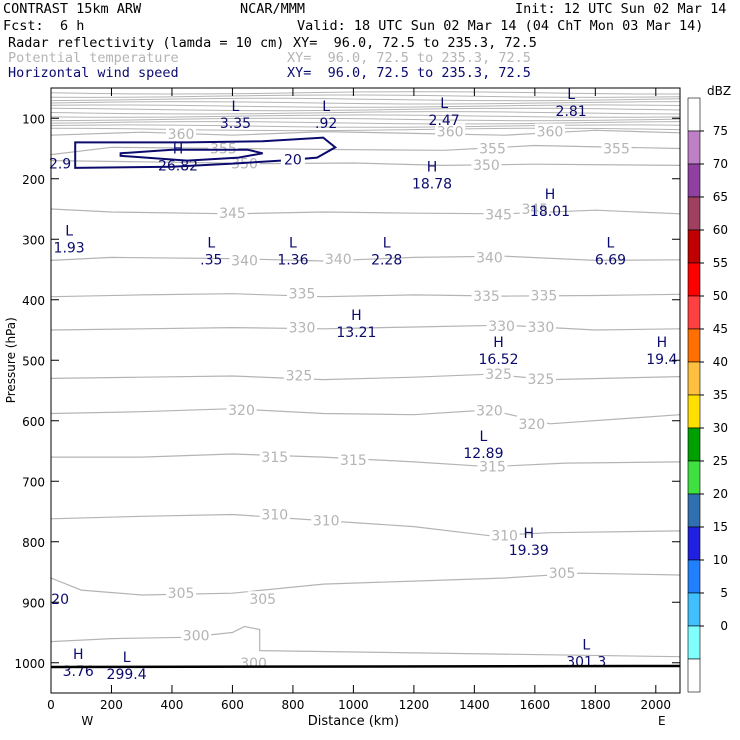 The height and width of the screenshot is (740, 740). I want to click on y-tick-label: 1000, so click(29, 664).